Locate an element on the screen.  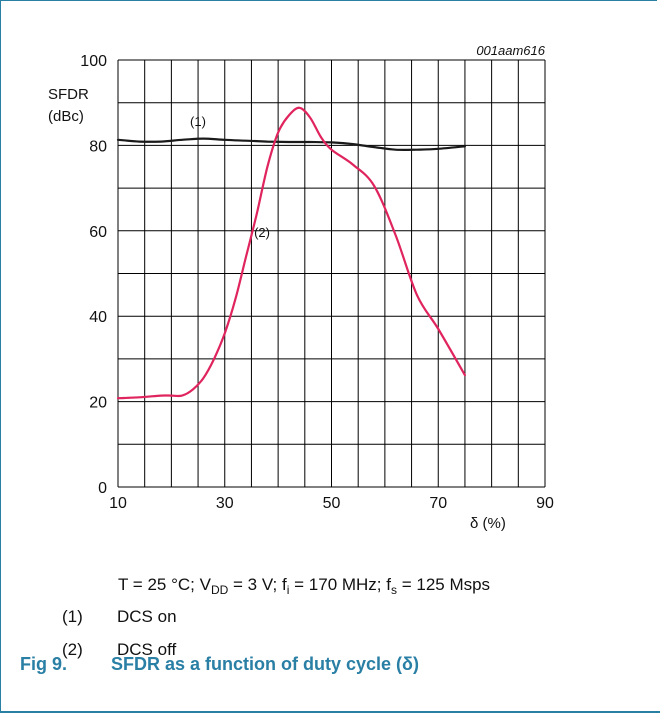
y-axis-unit-label: (dBc) is located at coordinates (66, 116).